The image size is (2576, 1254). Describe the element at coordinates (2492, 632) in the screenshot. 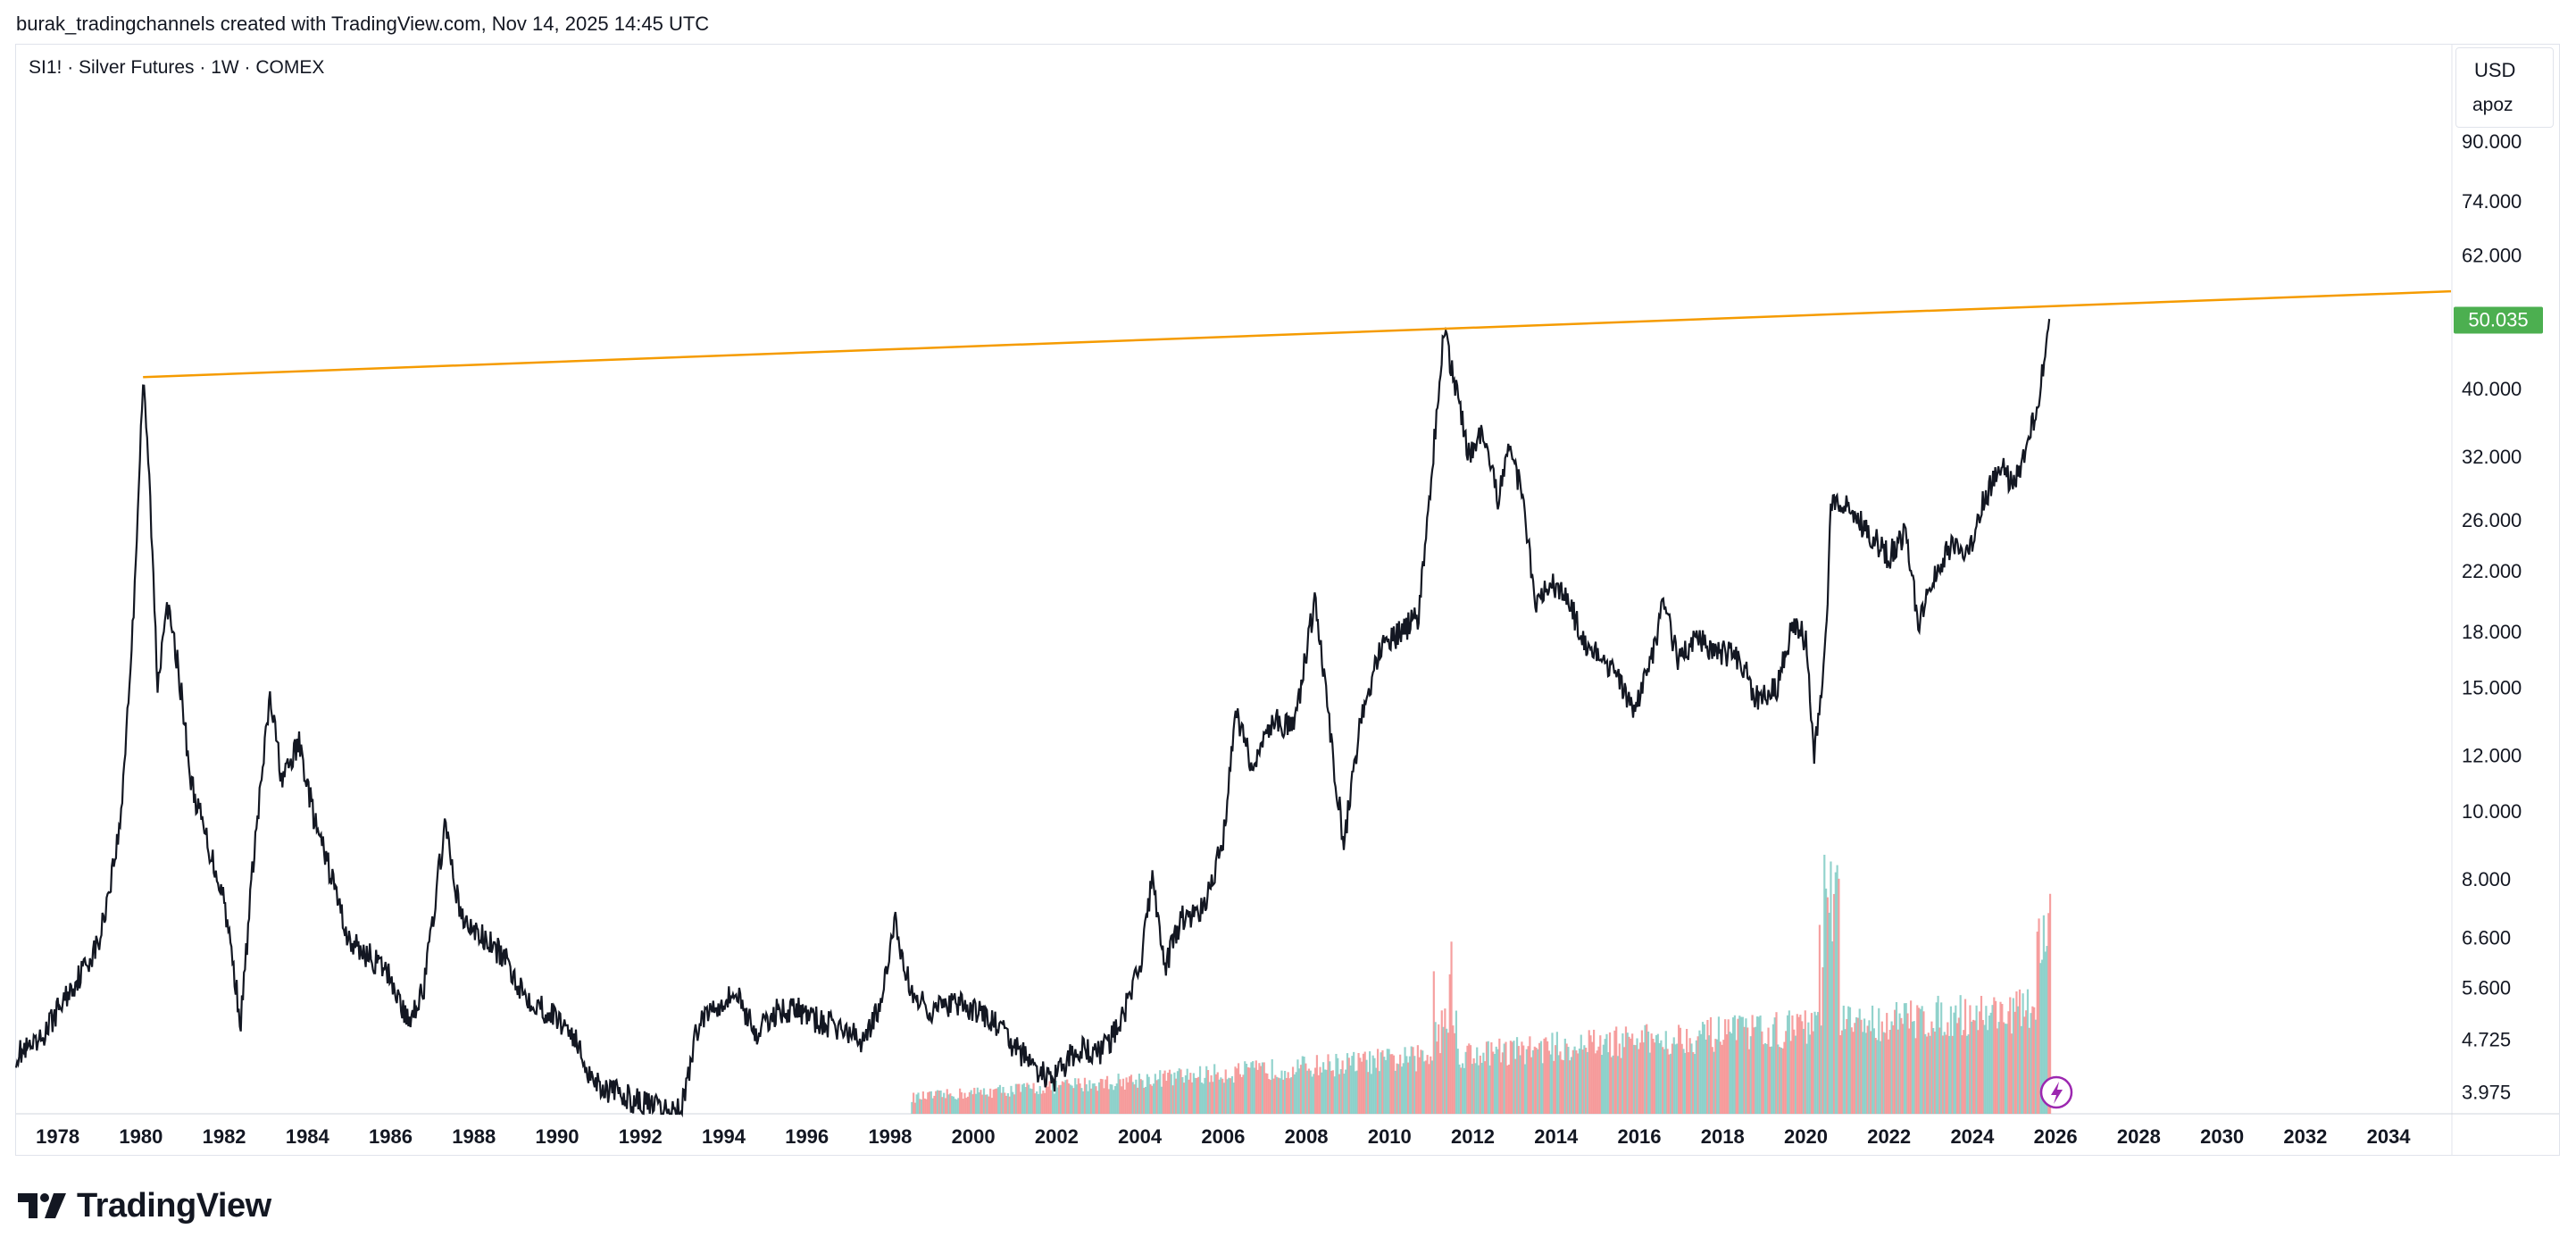

I see `y-tick-label: 18.000` at that location.